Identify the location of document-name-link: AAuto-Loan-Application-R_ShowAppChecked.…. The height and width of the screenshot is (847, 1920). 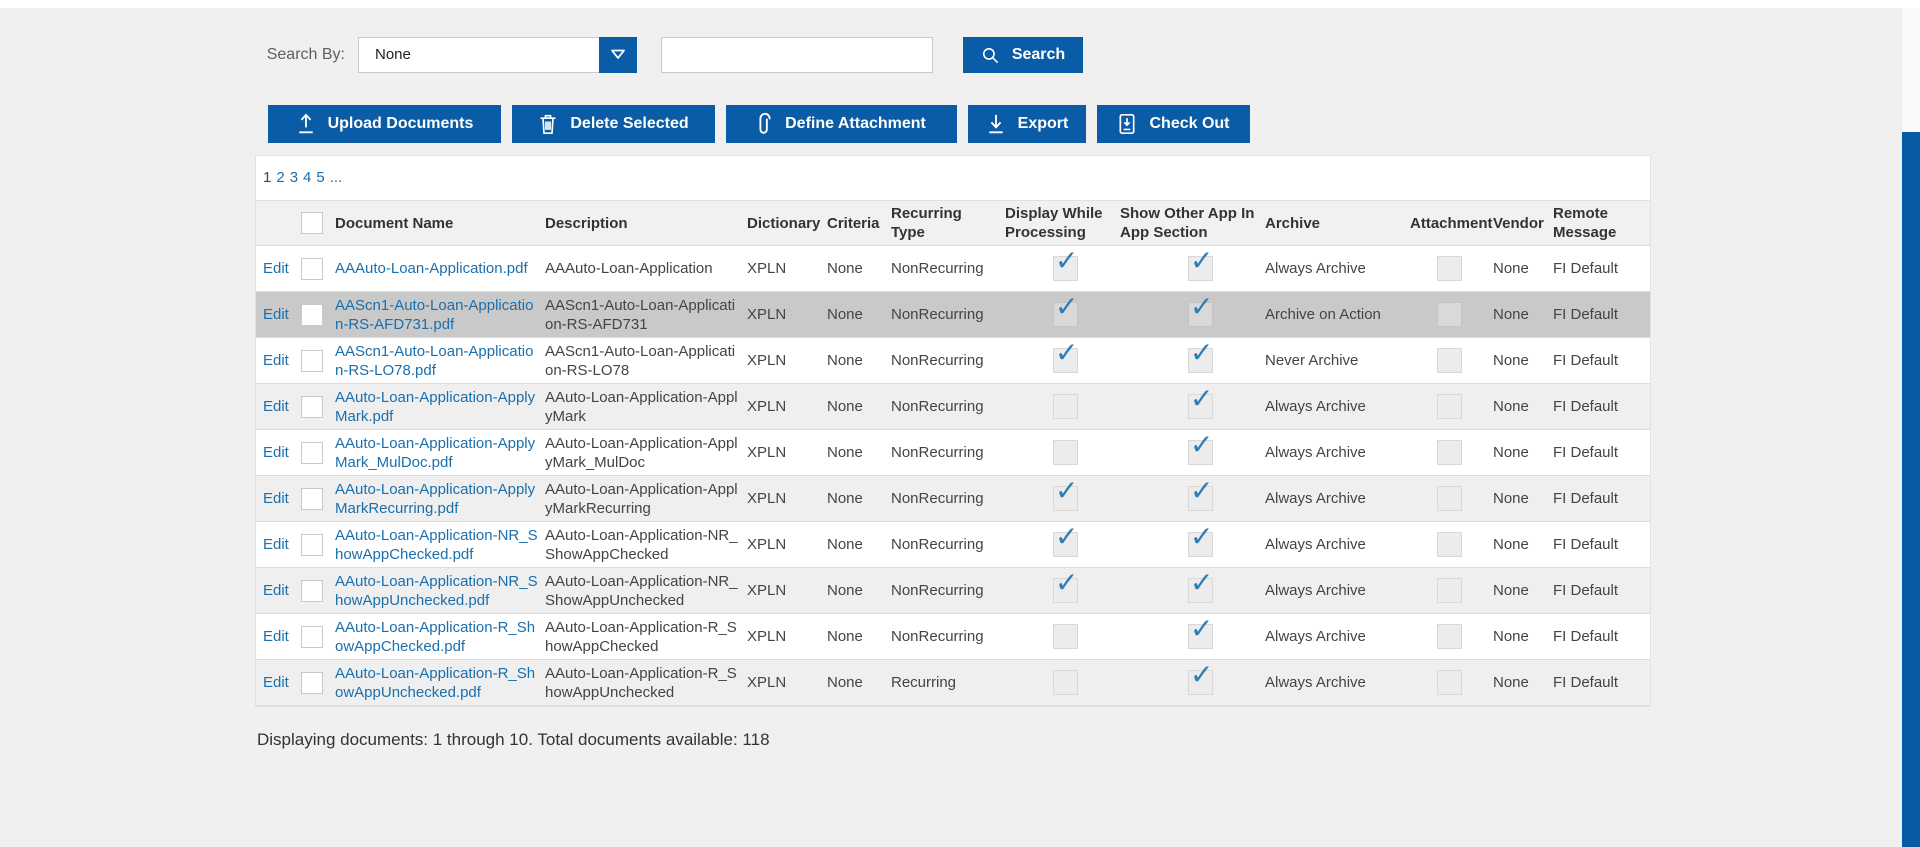
(435, 636).